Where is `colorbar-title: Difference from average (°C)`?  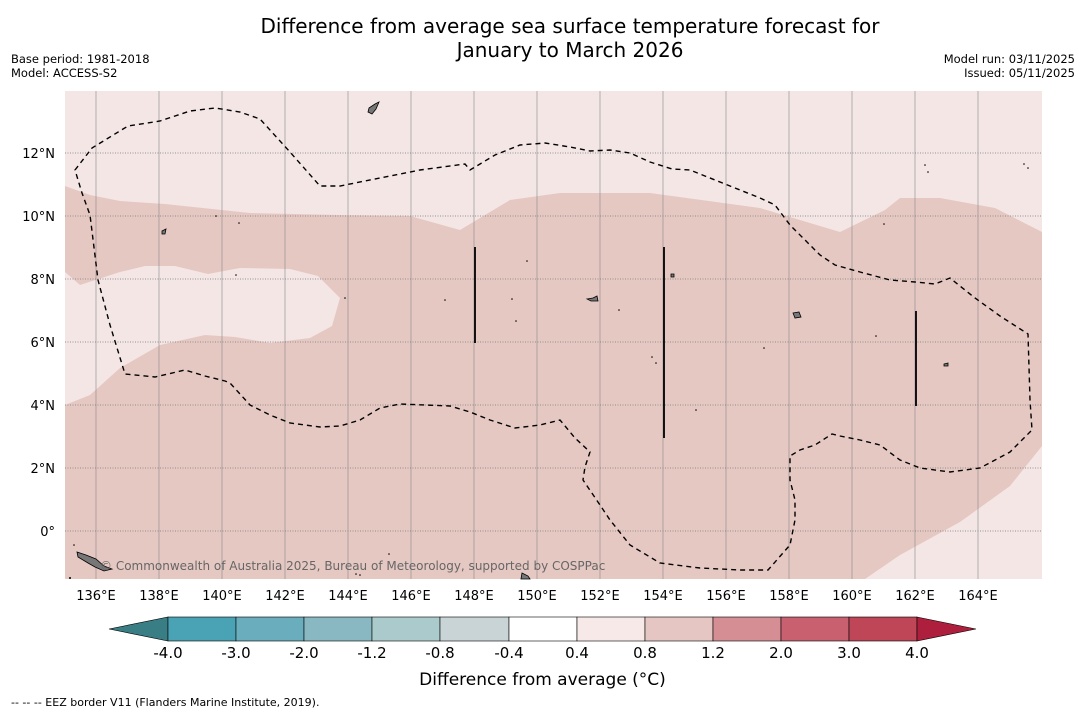 colorbar-title: Difference from average (°C) is located at coordinates (542, 680).